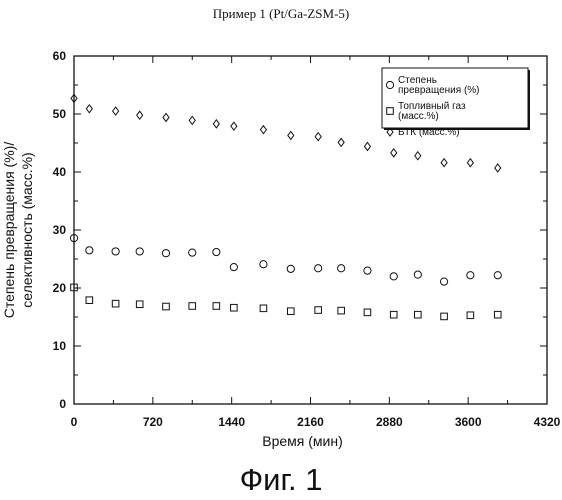  Describe the element at coordinates (389, 422) in the screenshot. I see `x-tick-label: 2880` at that location.